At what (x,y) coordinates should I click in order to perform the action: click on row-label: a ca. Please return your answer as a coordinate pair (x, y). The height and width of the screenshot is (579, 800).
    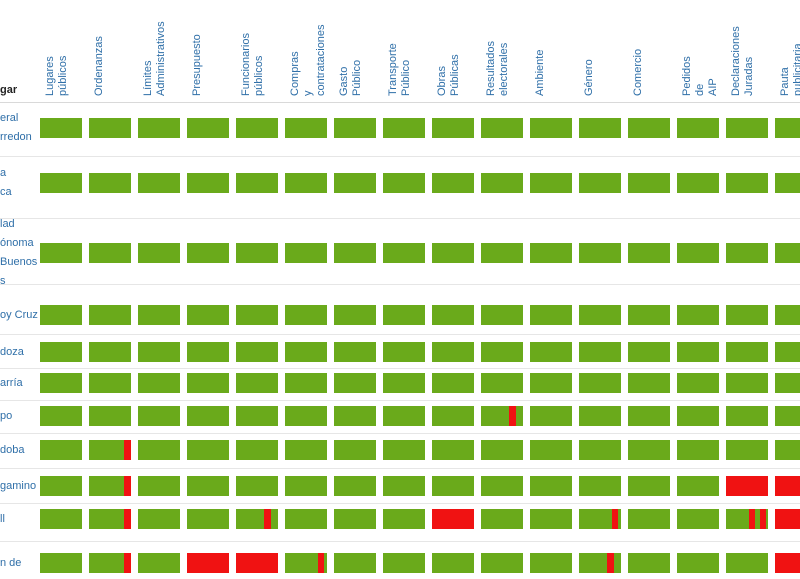
    Looking at the image, I should click on (6, 182).